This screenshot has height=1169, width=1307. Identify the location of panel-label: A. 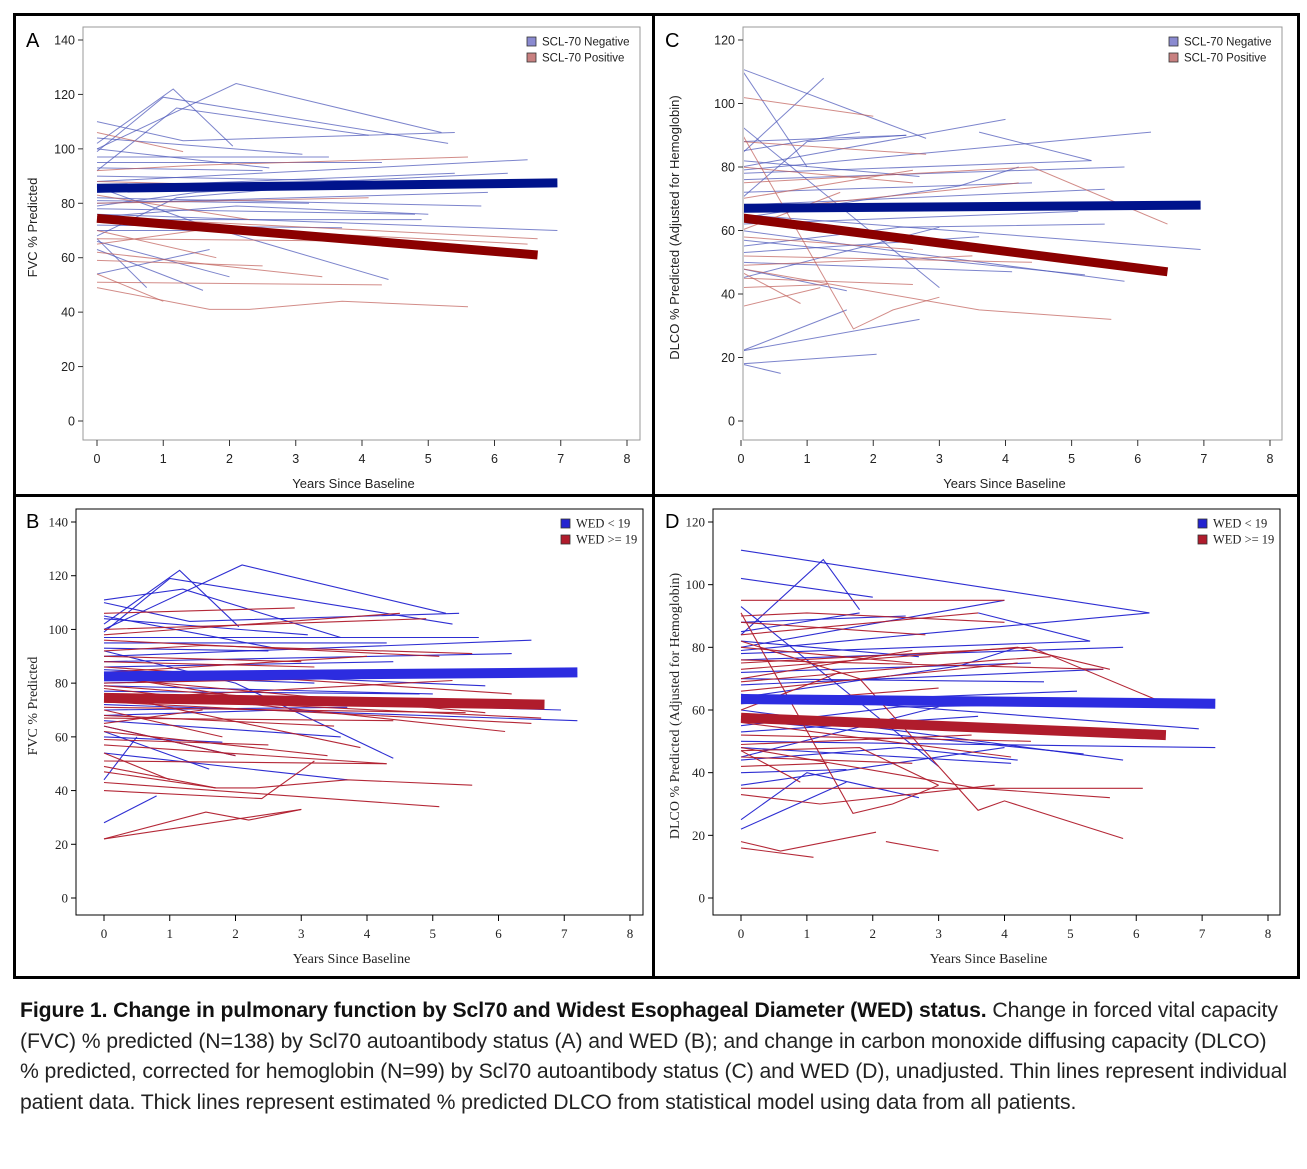
(33, 41).